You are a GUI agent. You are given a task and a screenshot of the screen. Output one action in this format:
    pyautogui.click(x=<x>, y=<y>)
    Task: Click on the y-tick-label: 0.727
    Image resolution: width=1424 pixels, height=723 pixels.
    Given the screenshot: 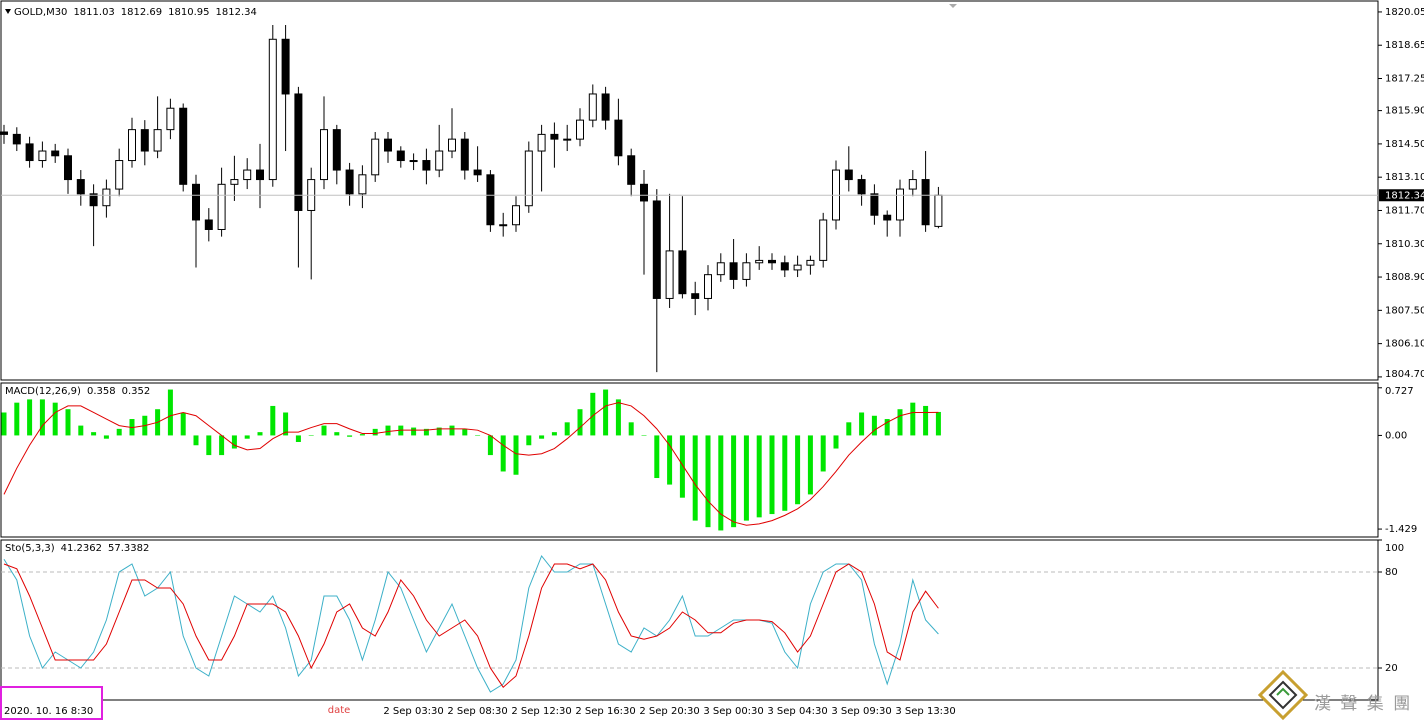 What is the action you would take?
    pyautogui.click(x=1399, y=391)
    